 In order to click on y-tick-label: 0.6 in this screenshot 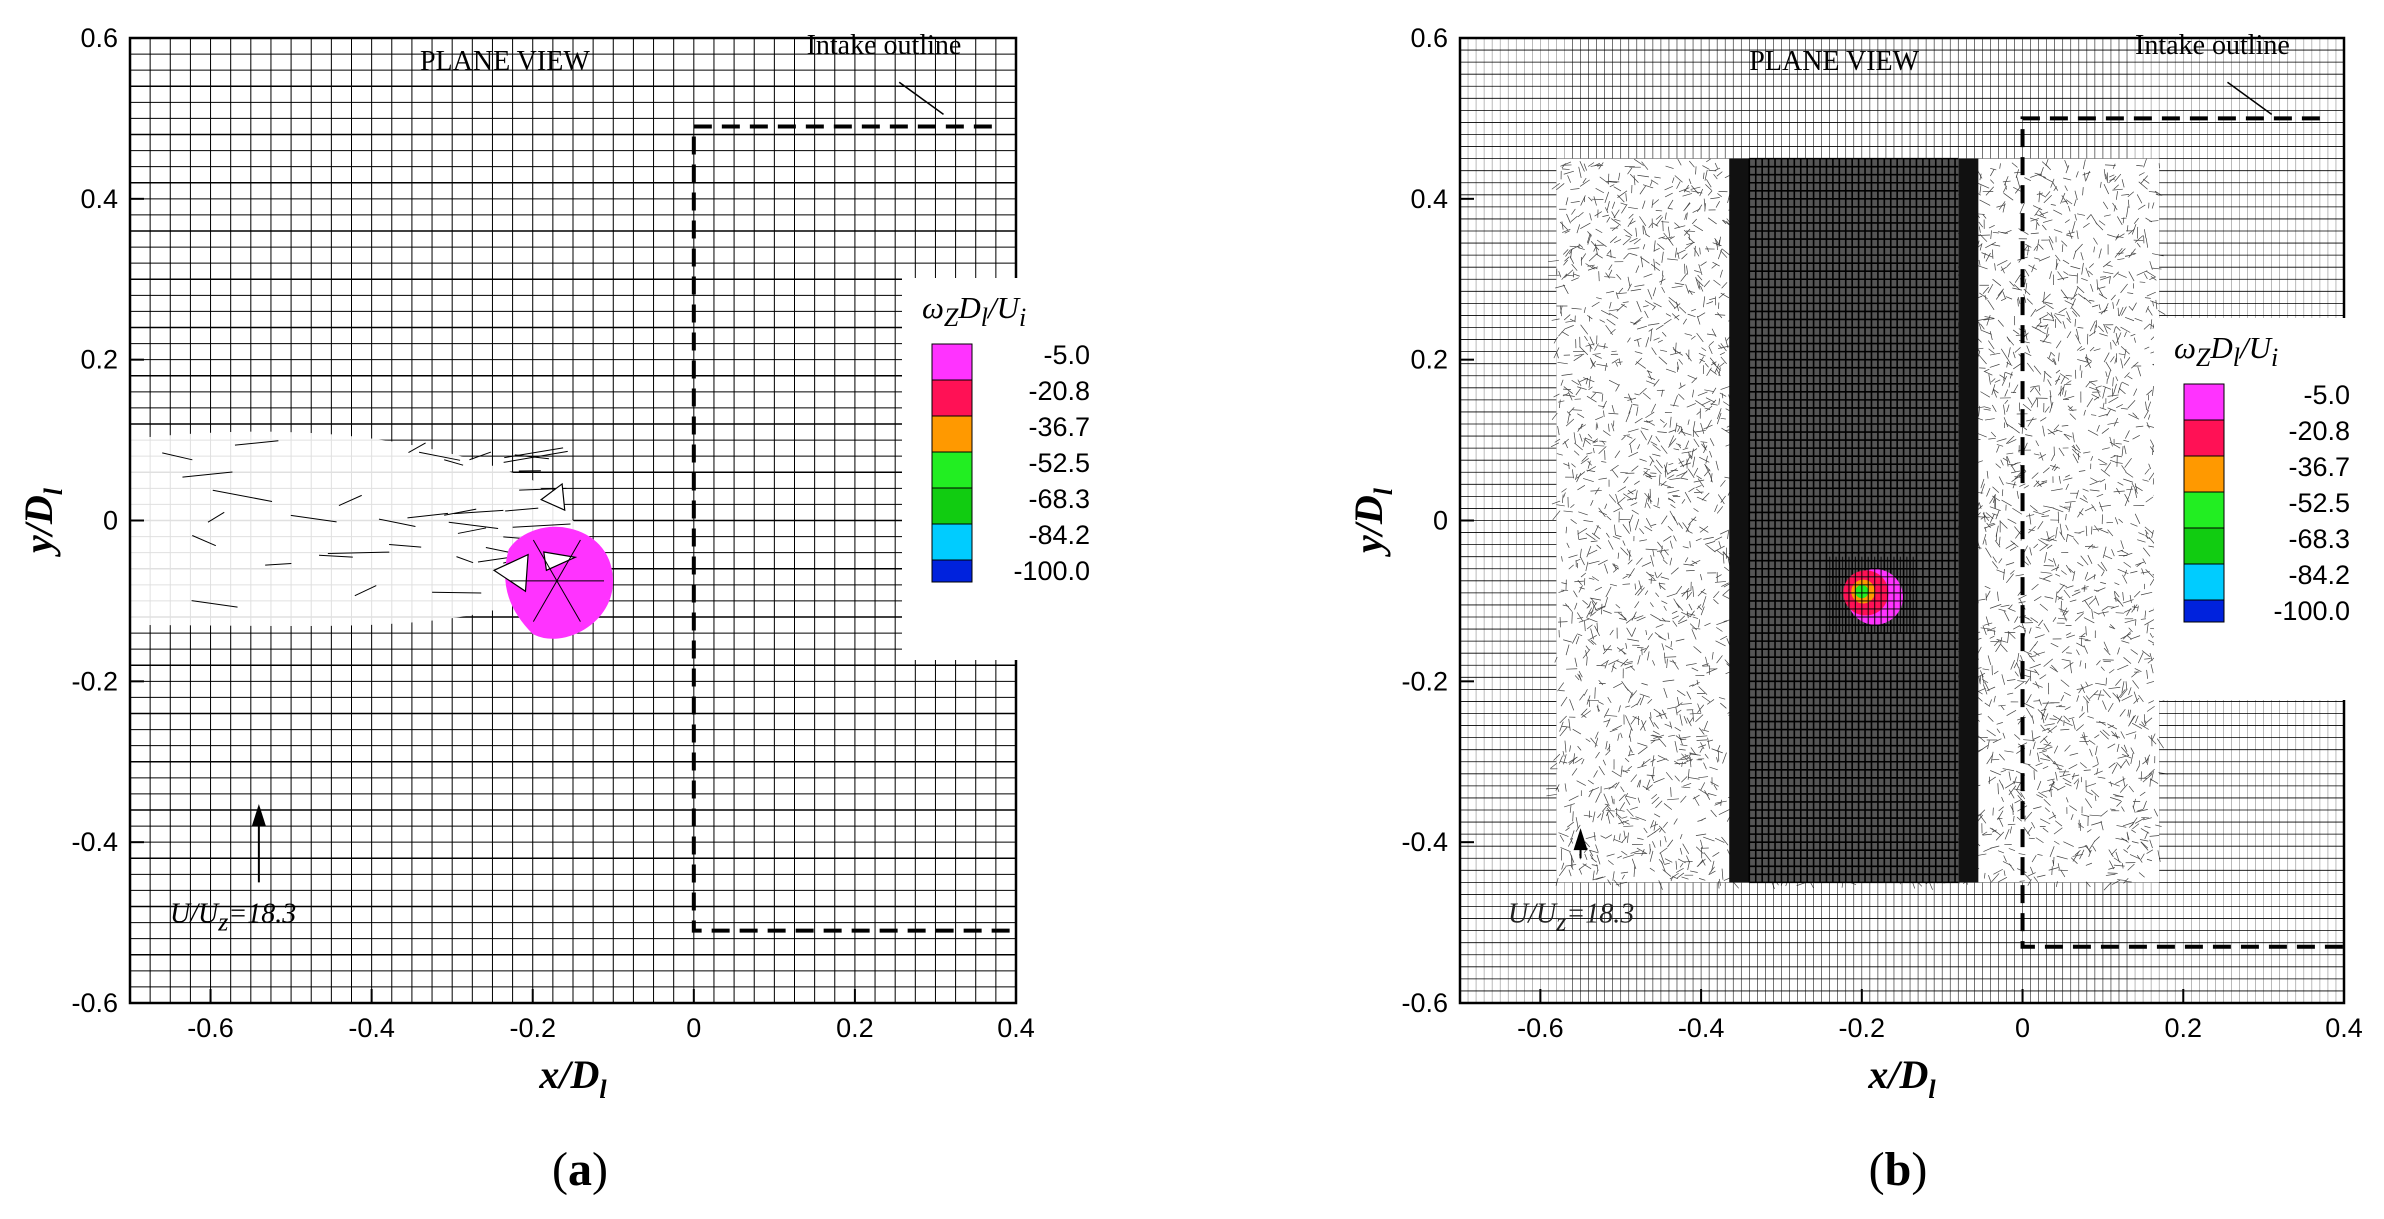, I will do `click(99, 38)`.